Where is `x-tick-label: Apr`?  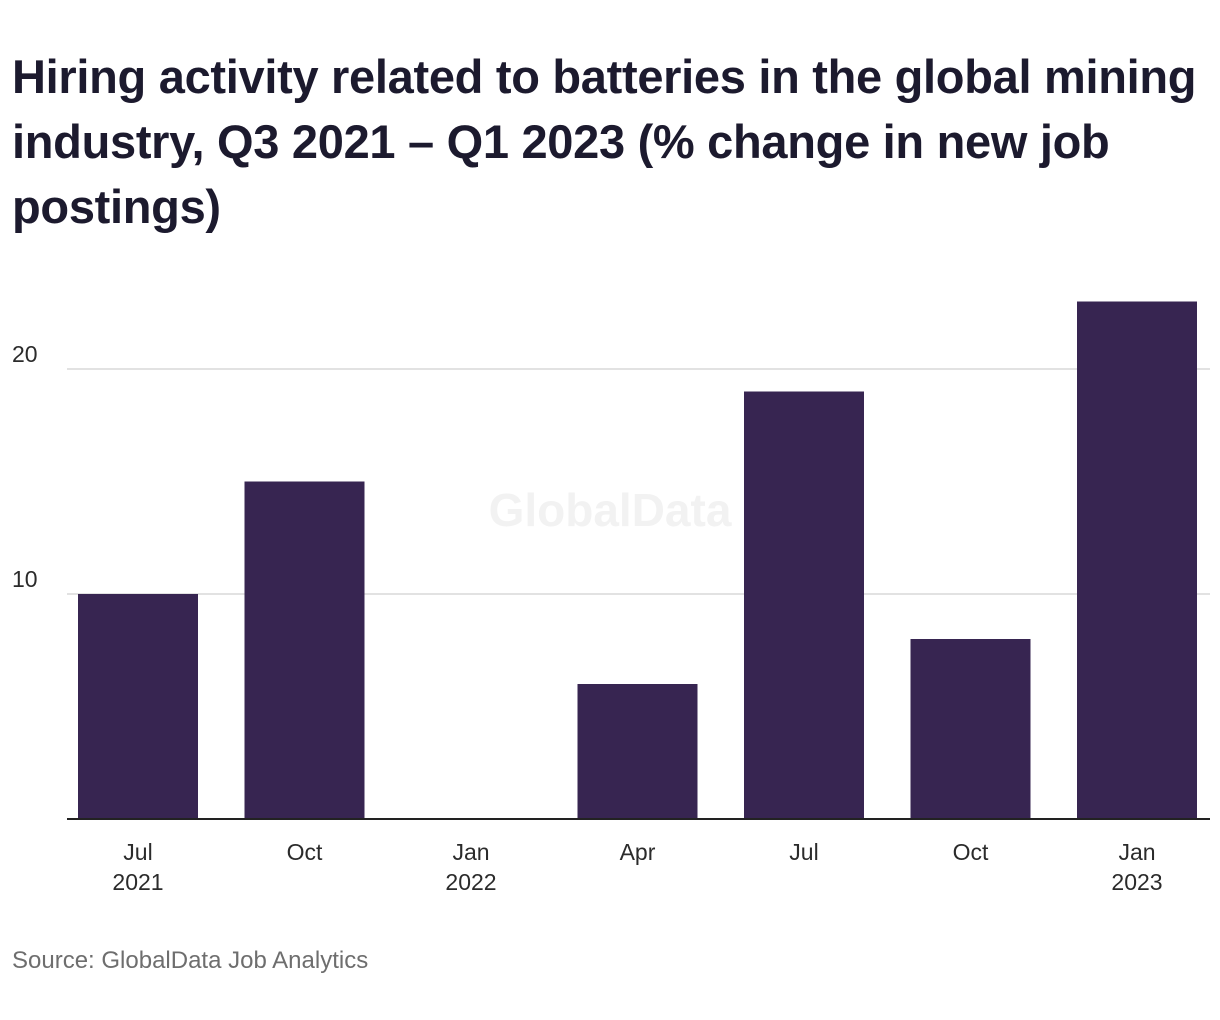 x-tick-label: Apr is located at coordinates (638, 852).